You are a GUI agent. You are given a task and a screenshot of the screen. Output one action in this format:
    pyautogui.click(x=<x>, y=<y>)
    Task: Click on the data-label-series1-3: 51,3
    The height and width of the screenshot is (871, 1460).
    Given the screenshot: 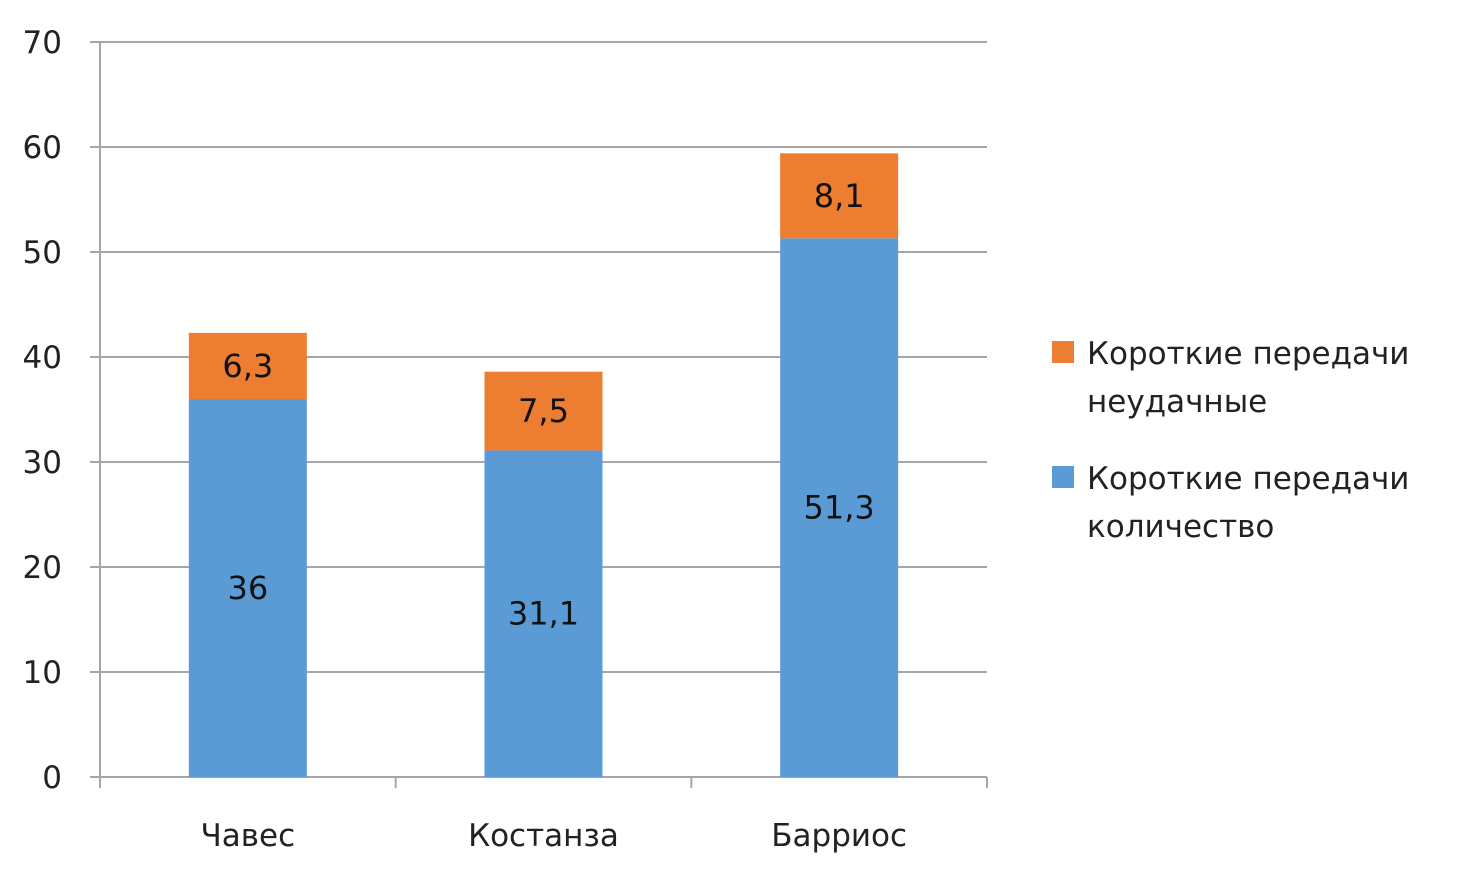 What is the action you would take?
    pyautogui.click(x=839, y=508)
    